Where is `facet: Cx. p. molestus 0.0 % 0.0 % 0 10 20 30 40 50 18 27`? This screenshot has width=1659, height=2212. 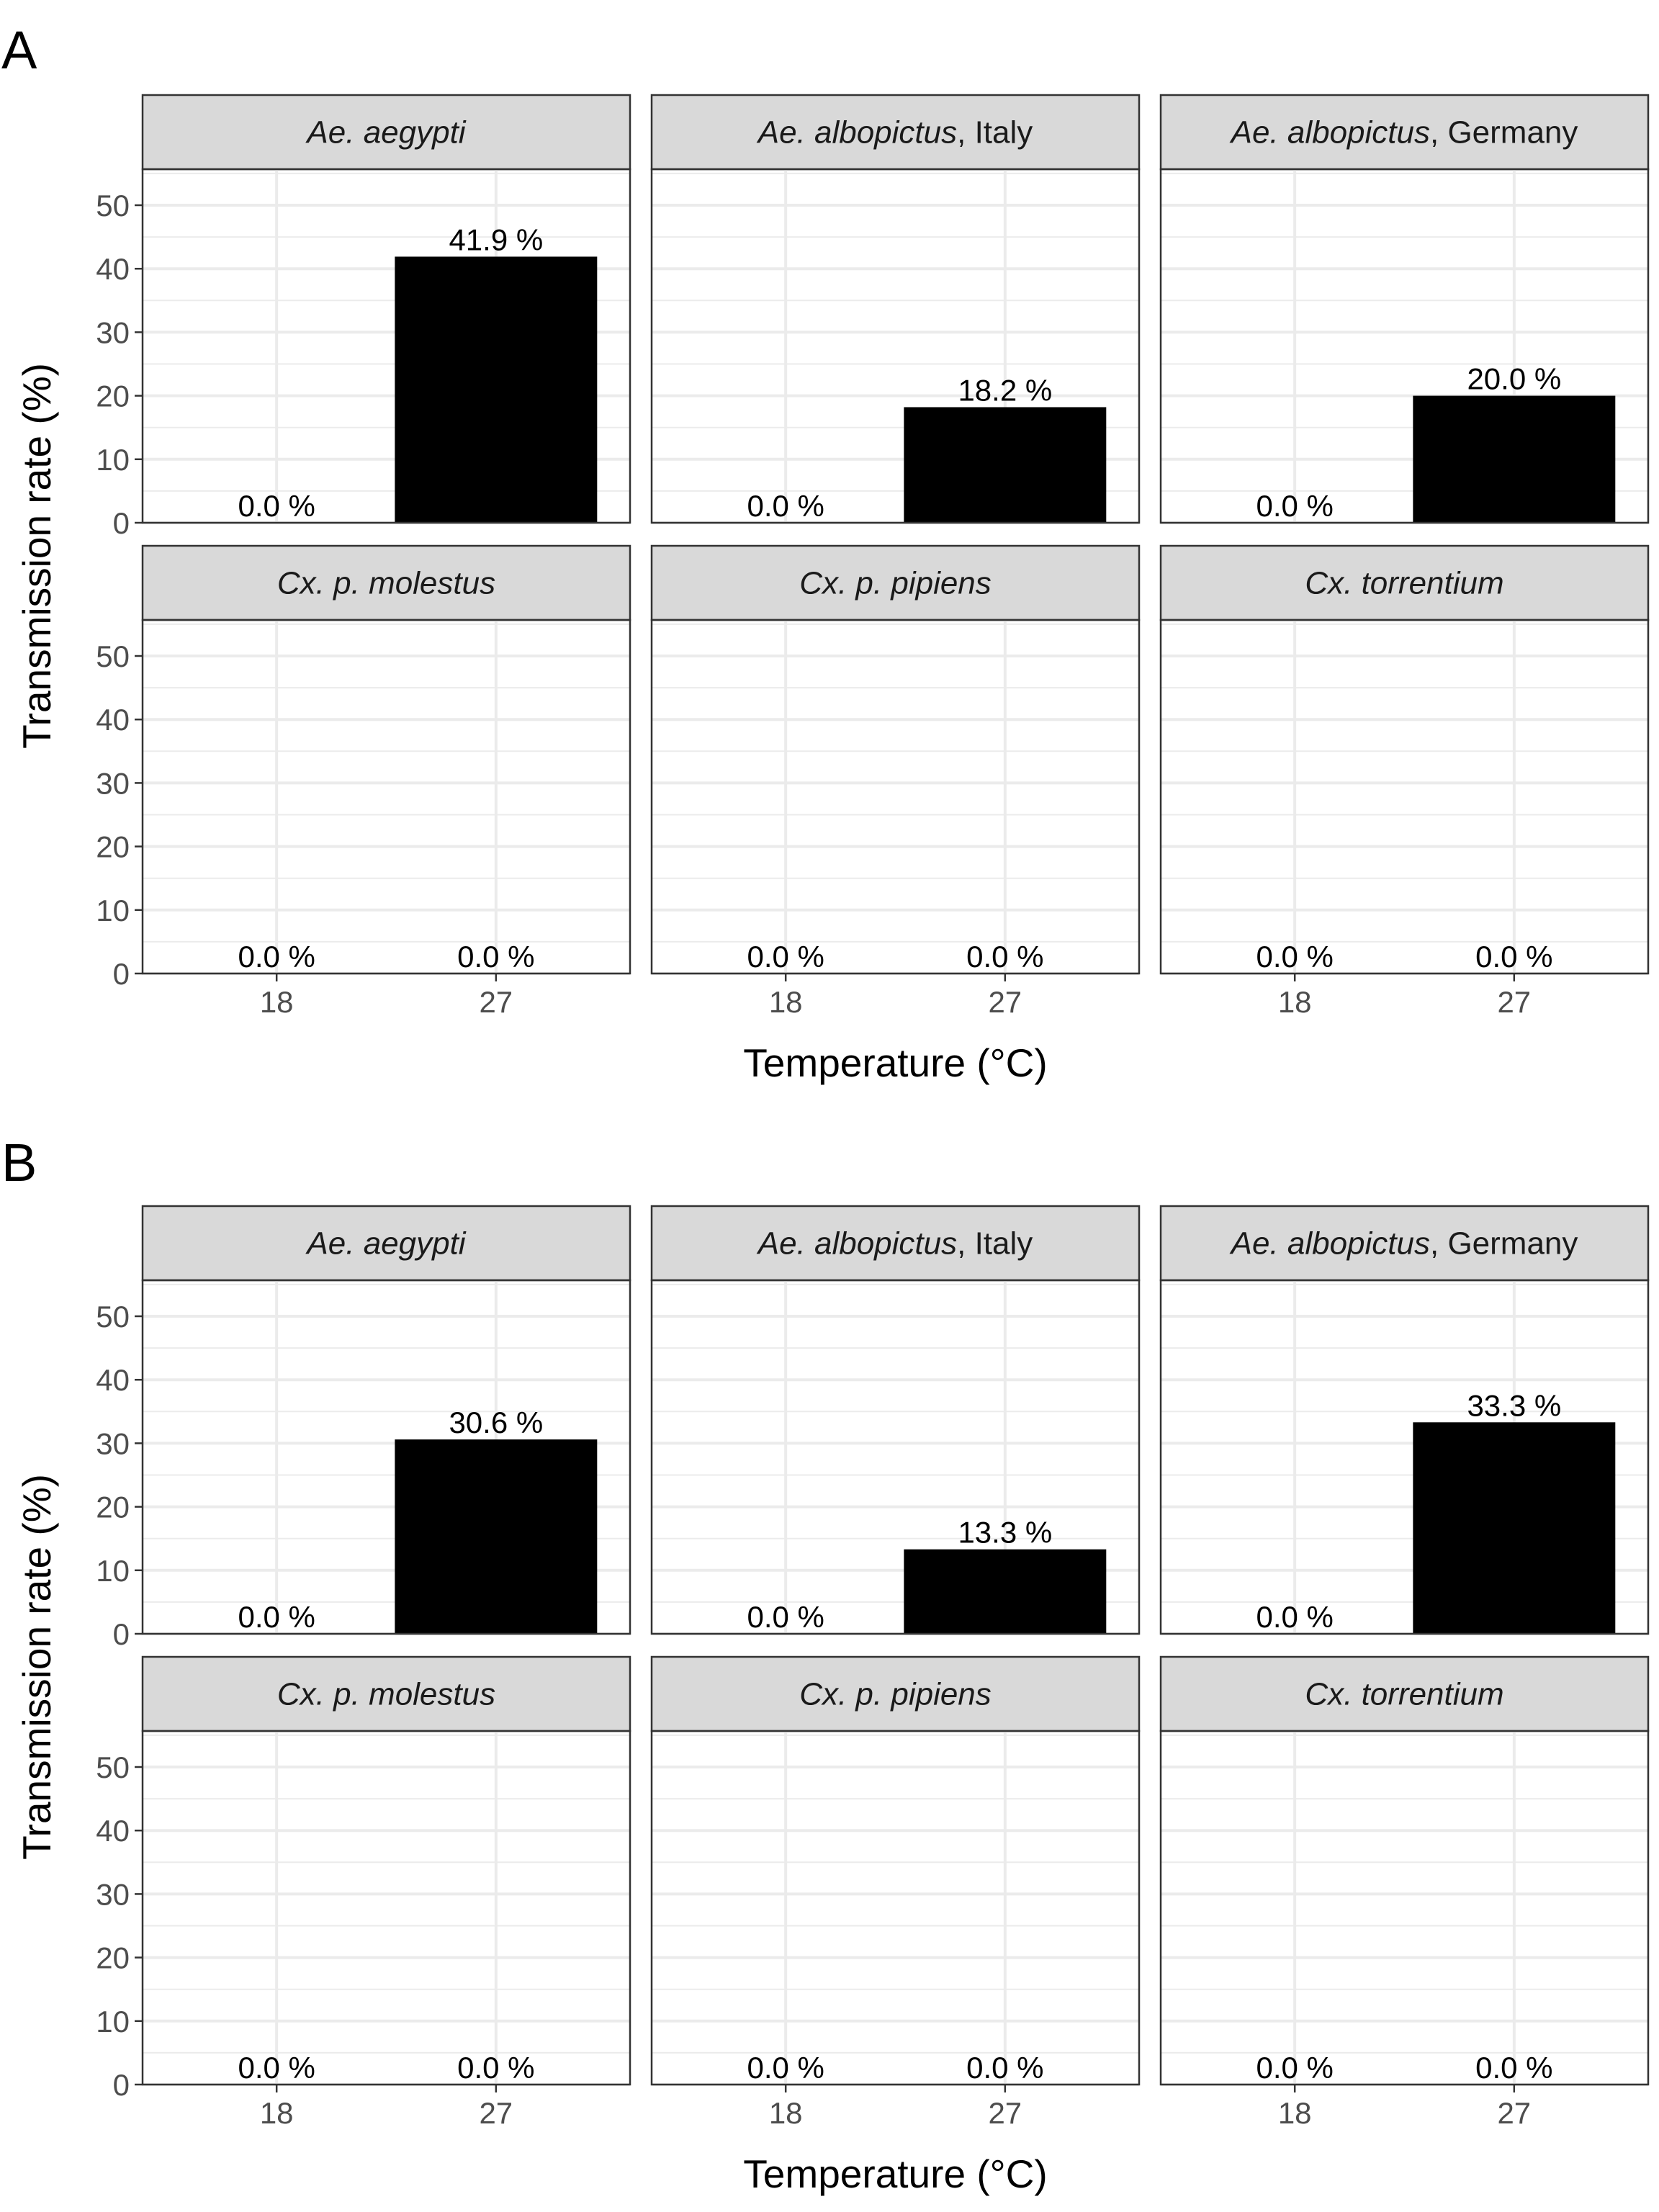 facet: Cx. p. molestus 0.0 % 0.0 % 0 10 20 30 40 50 18 27 is located at coordinates (363, 782).